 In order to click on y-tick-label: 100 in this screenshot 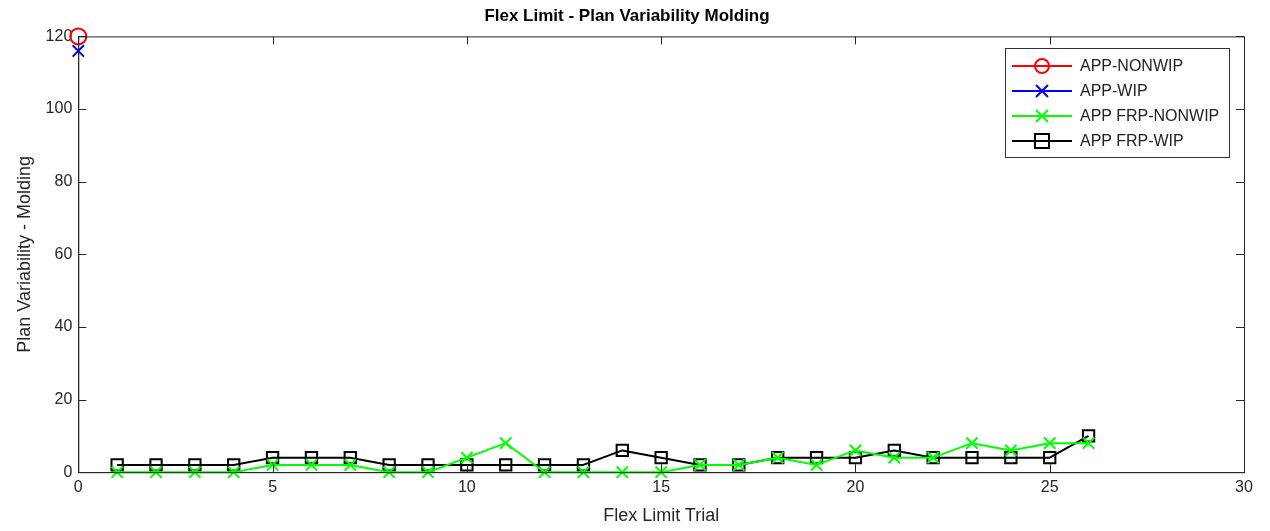, I will do `click(59, 108)`.